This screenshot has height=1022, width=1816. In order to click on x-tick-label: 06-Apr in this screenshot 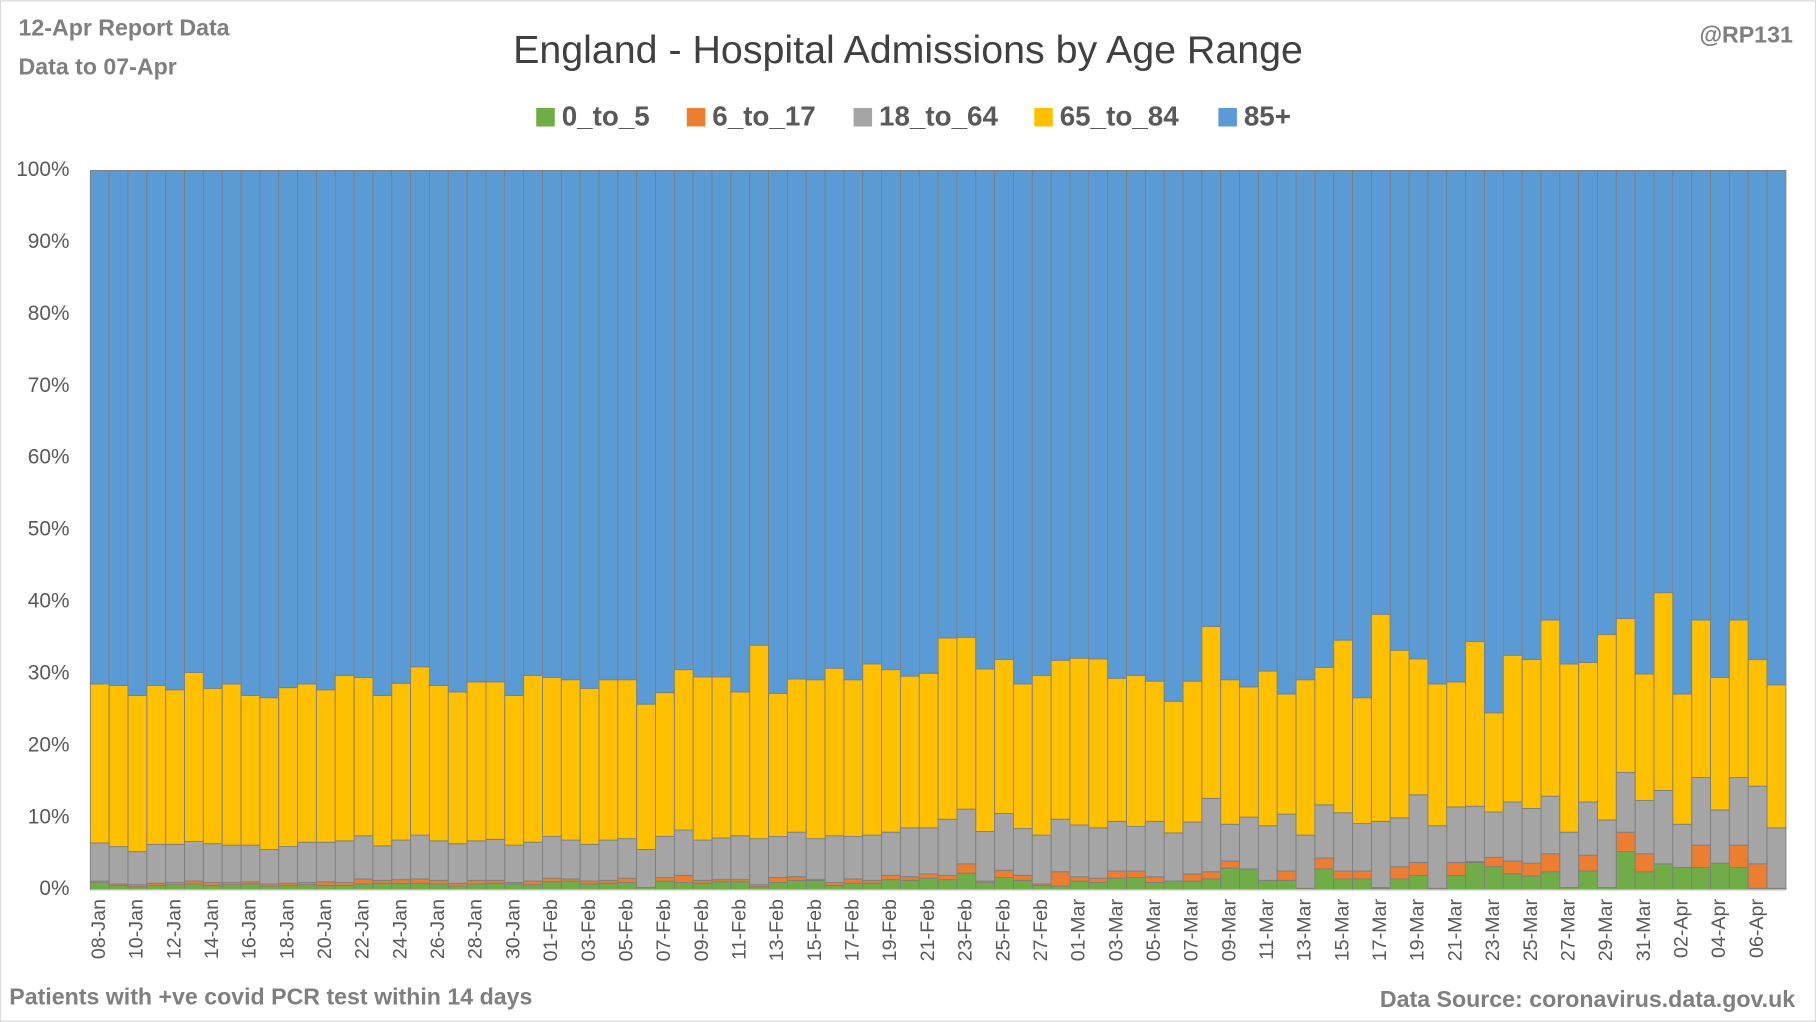, I will do `click(1757, 928)`.